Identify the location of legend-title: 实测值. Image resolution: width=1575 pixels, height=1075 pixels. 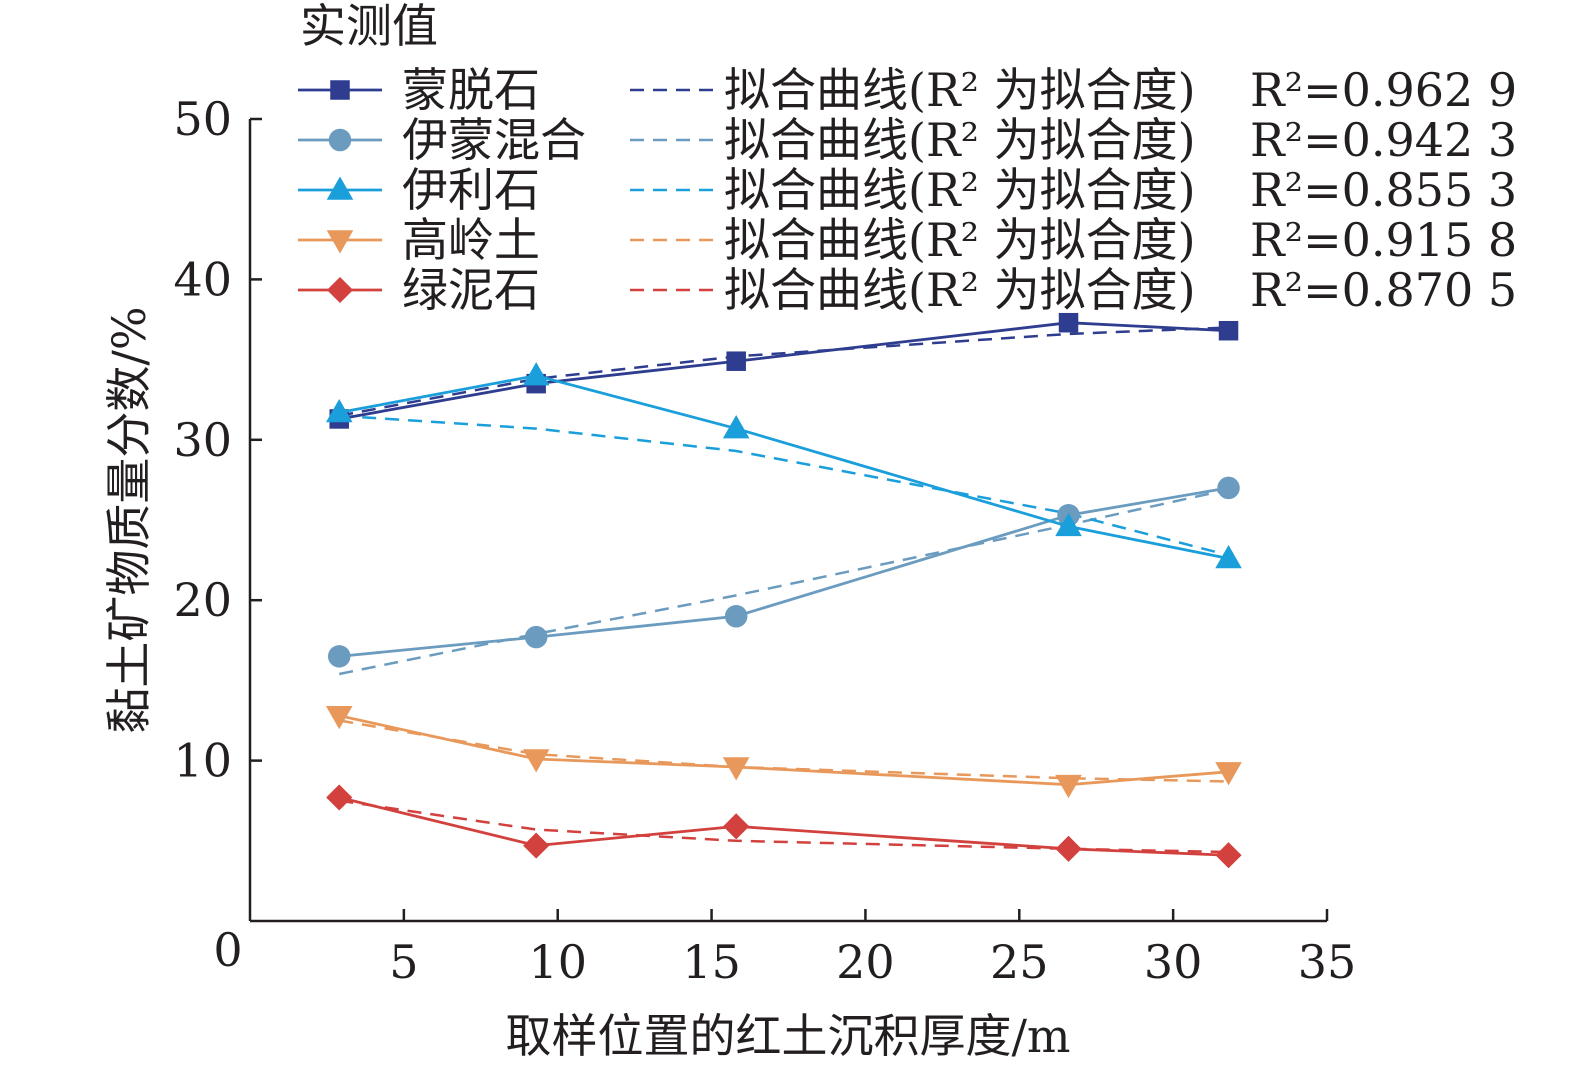
(369, 26).